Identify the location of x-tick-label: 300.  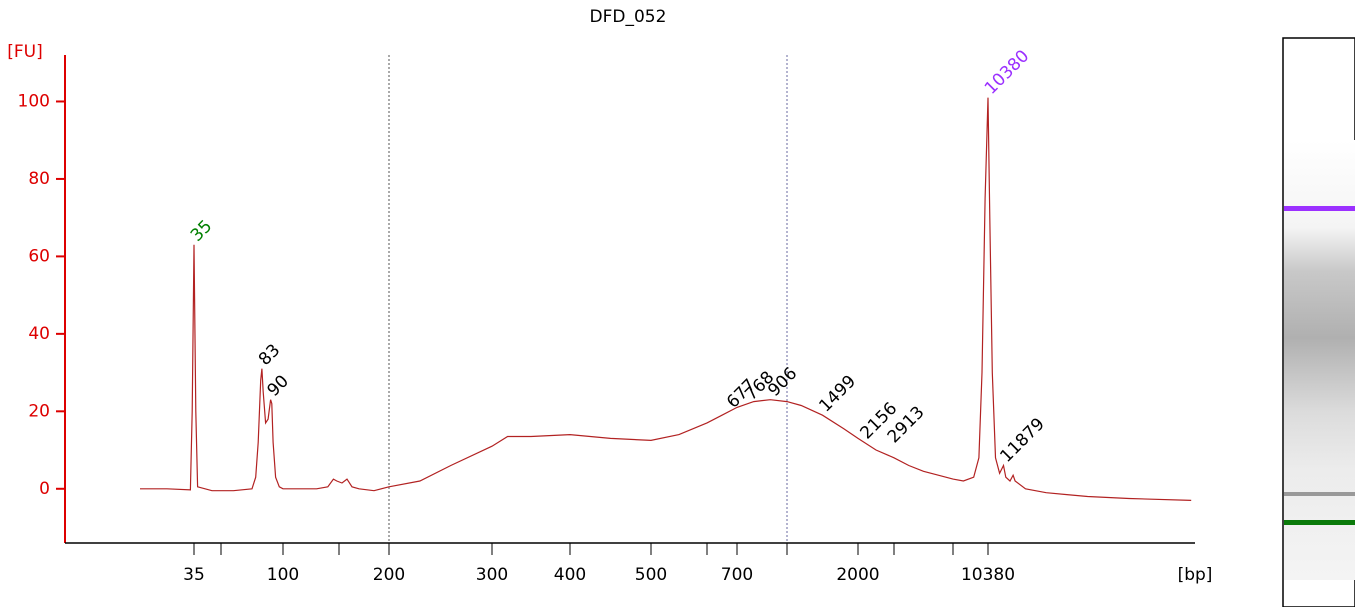
(492, 575).